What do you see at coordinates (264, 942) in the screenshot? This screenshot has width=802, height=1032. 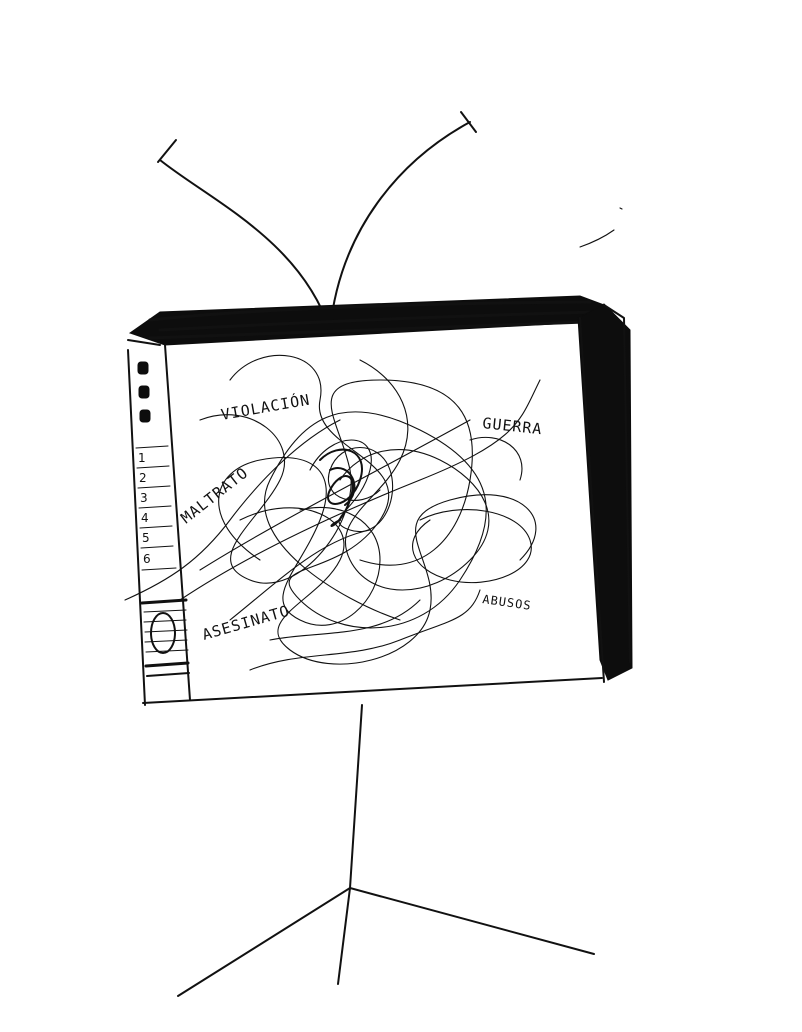 I see `stand-leg-left` at bounding box center [264, 942].